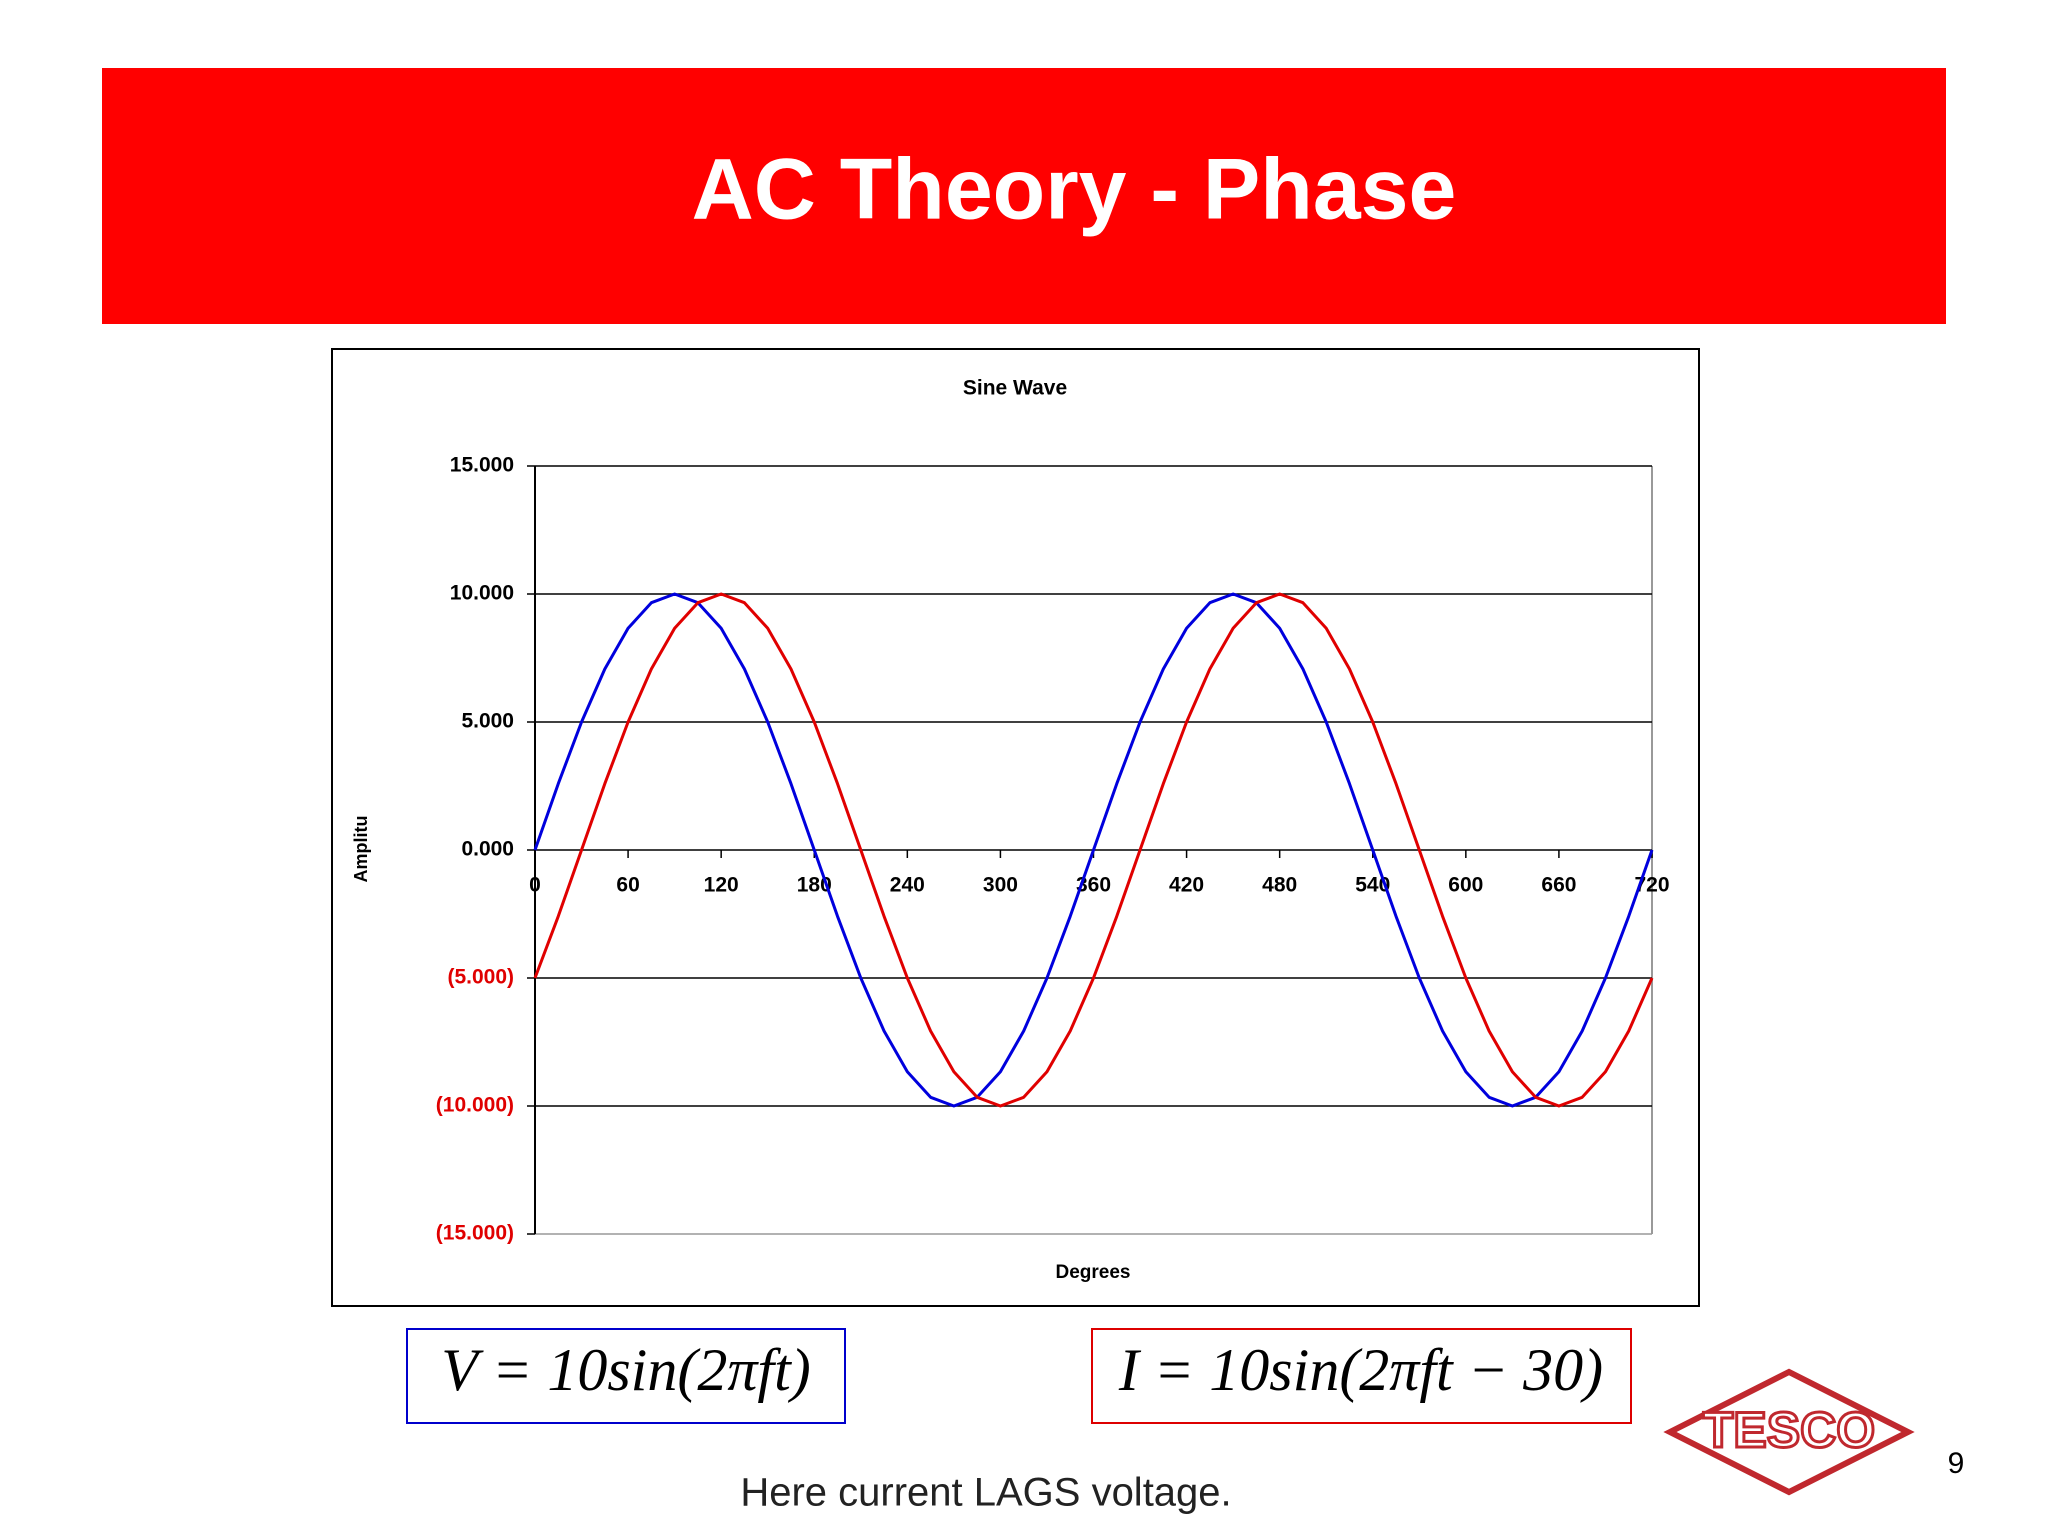  What do you see at coordinates (1279, 885) in the screenshot?
I see `x-tick-label: 480` at bounding box center [1279, 885].